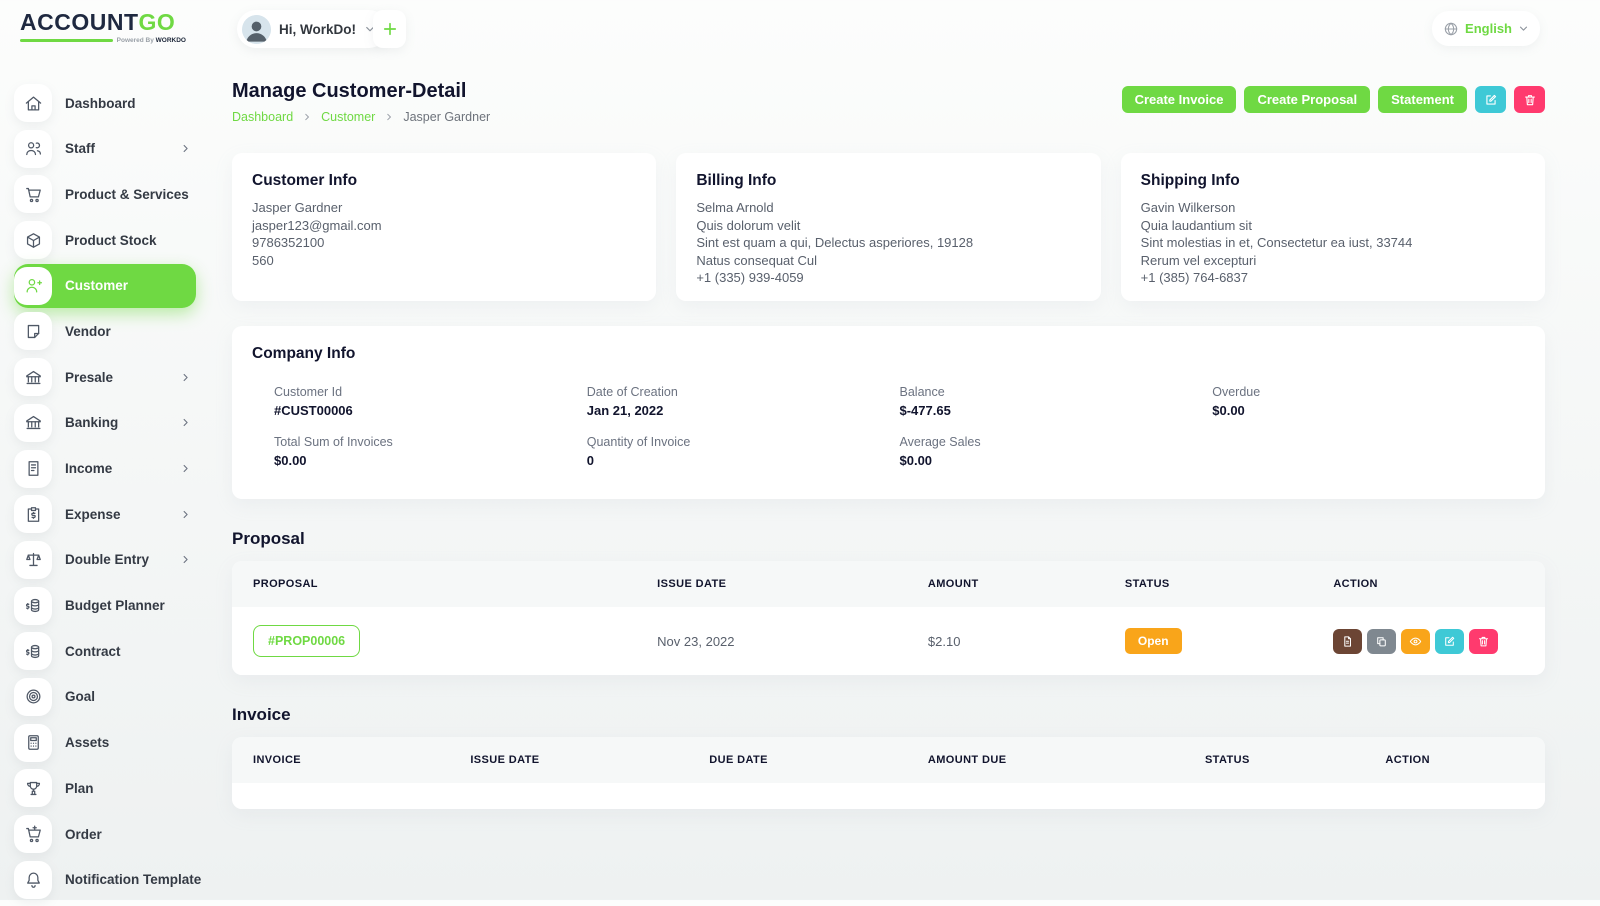  I want to click on delete-customer-button, so click(1529, 99).